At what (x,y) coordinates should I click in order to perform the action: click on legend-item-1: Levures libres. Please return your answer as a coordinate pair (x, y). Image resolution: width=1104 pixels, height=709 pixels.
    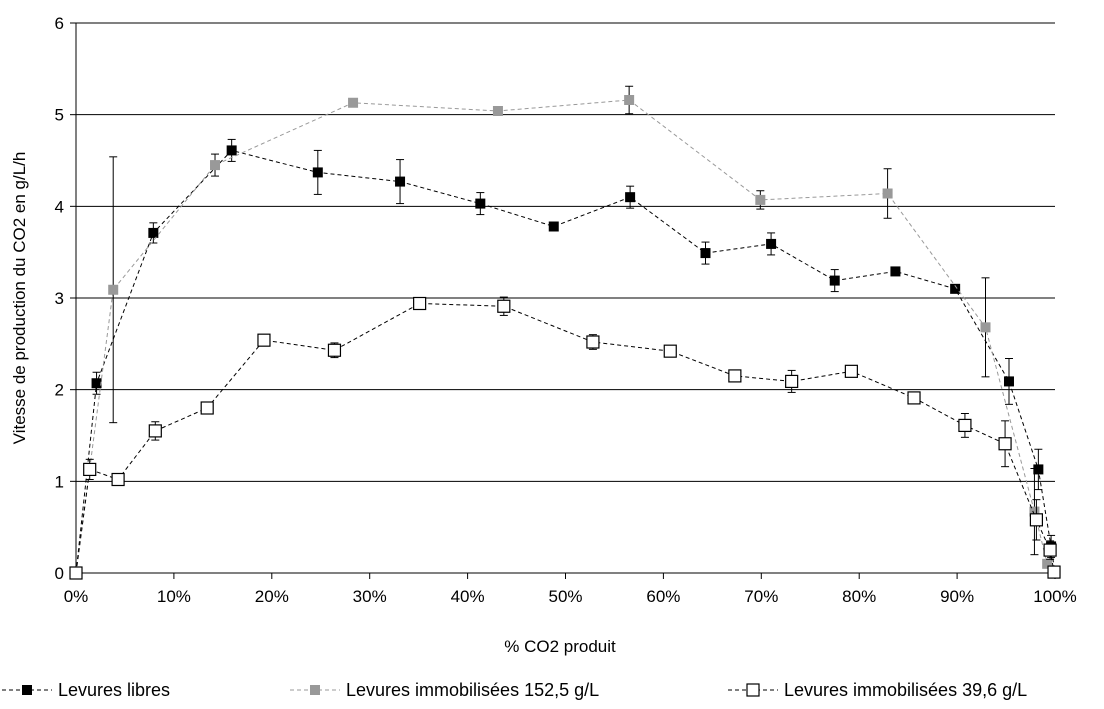
    Looking at the image, I should click on (86, 690).